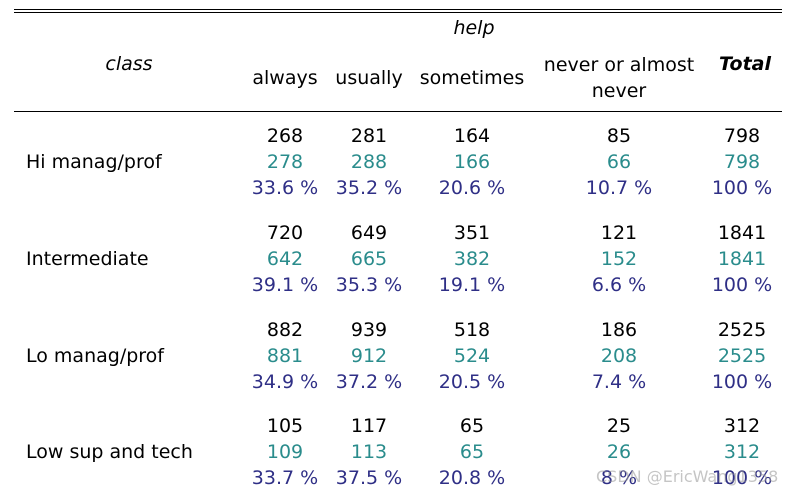 The height and width of the screenshot is (497, 792). What do you see at coordinates (398, 111) in the screenshot?
I see `header-divider` at bounding box center [398, 111].